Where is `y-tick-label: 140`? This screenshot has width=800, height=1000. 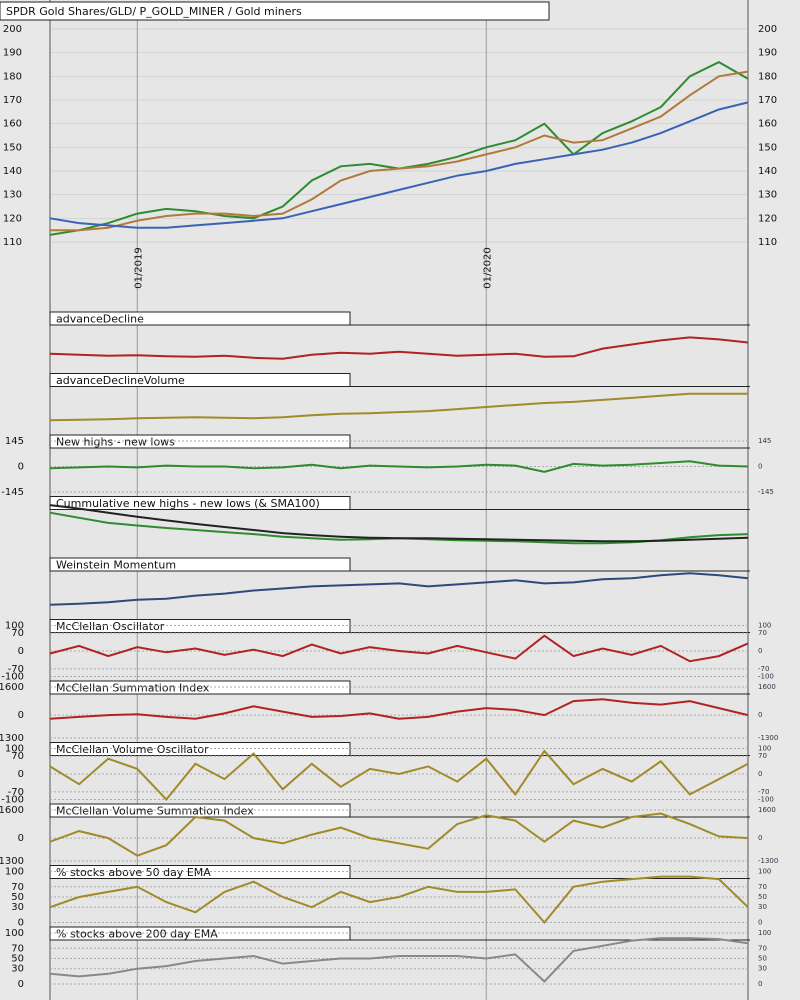
y-tick-label: 140 is located at coordinates (12, 171).